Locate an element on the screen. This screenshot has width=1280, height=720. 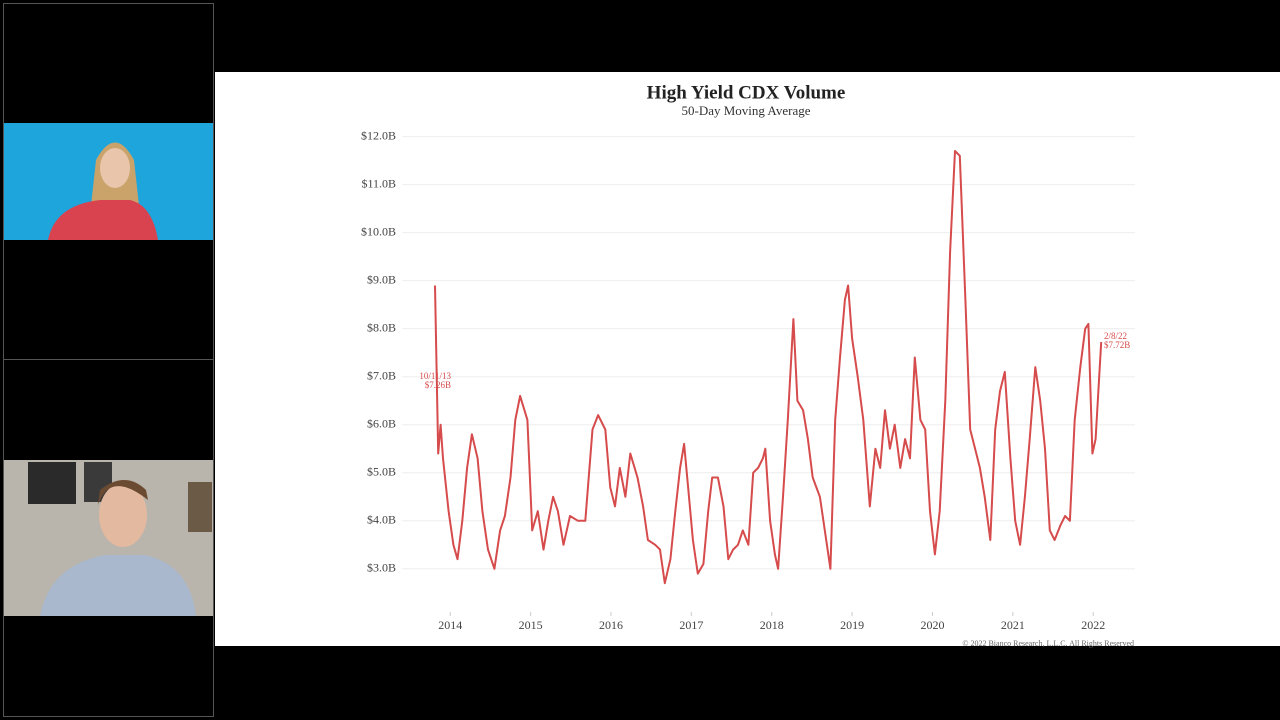
y-tick-label: $11.0B is located at coordinates (378, 183).